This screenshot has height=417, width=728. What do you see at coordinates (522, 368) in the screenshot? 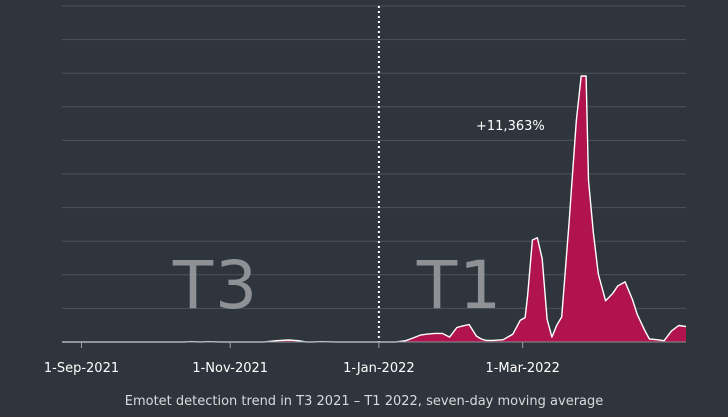
I see `x-tick-label: 1-Mar-2022` at bounding box center [522, 368].